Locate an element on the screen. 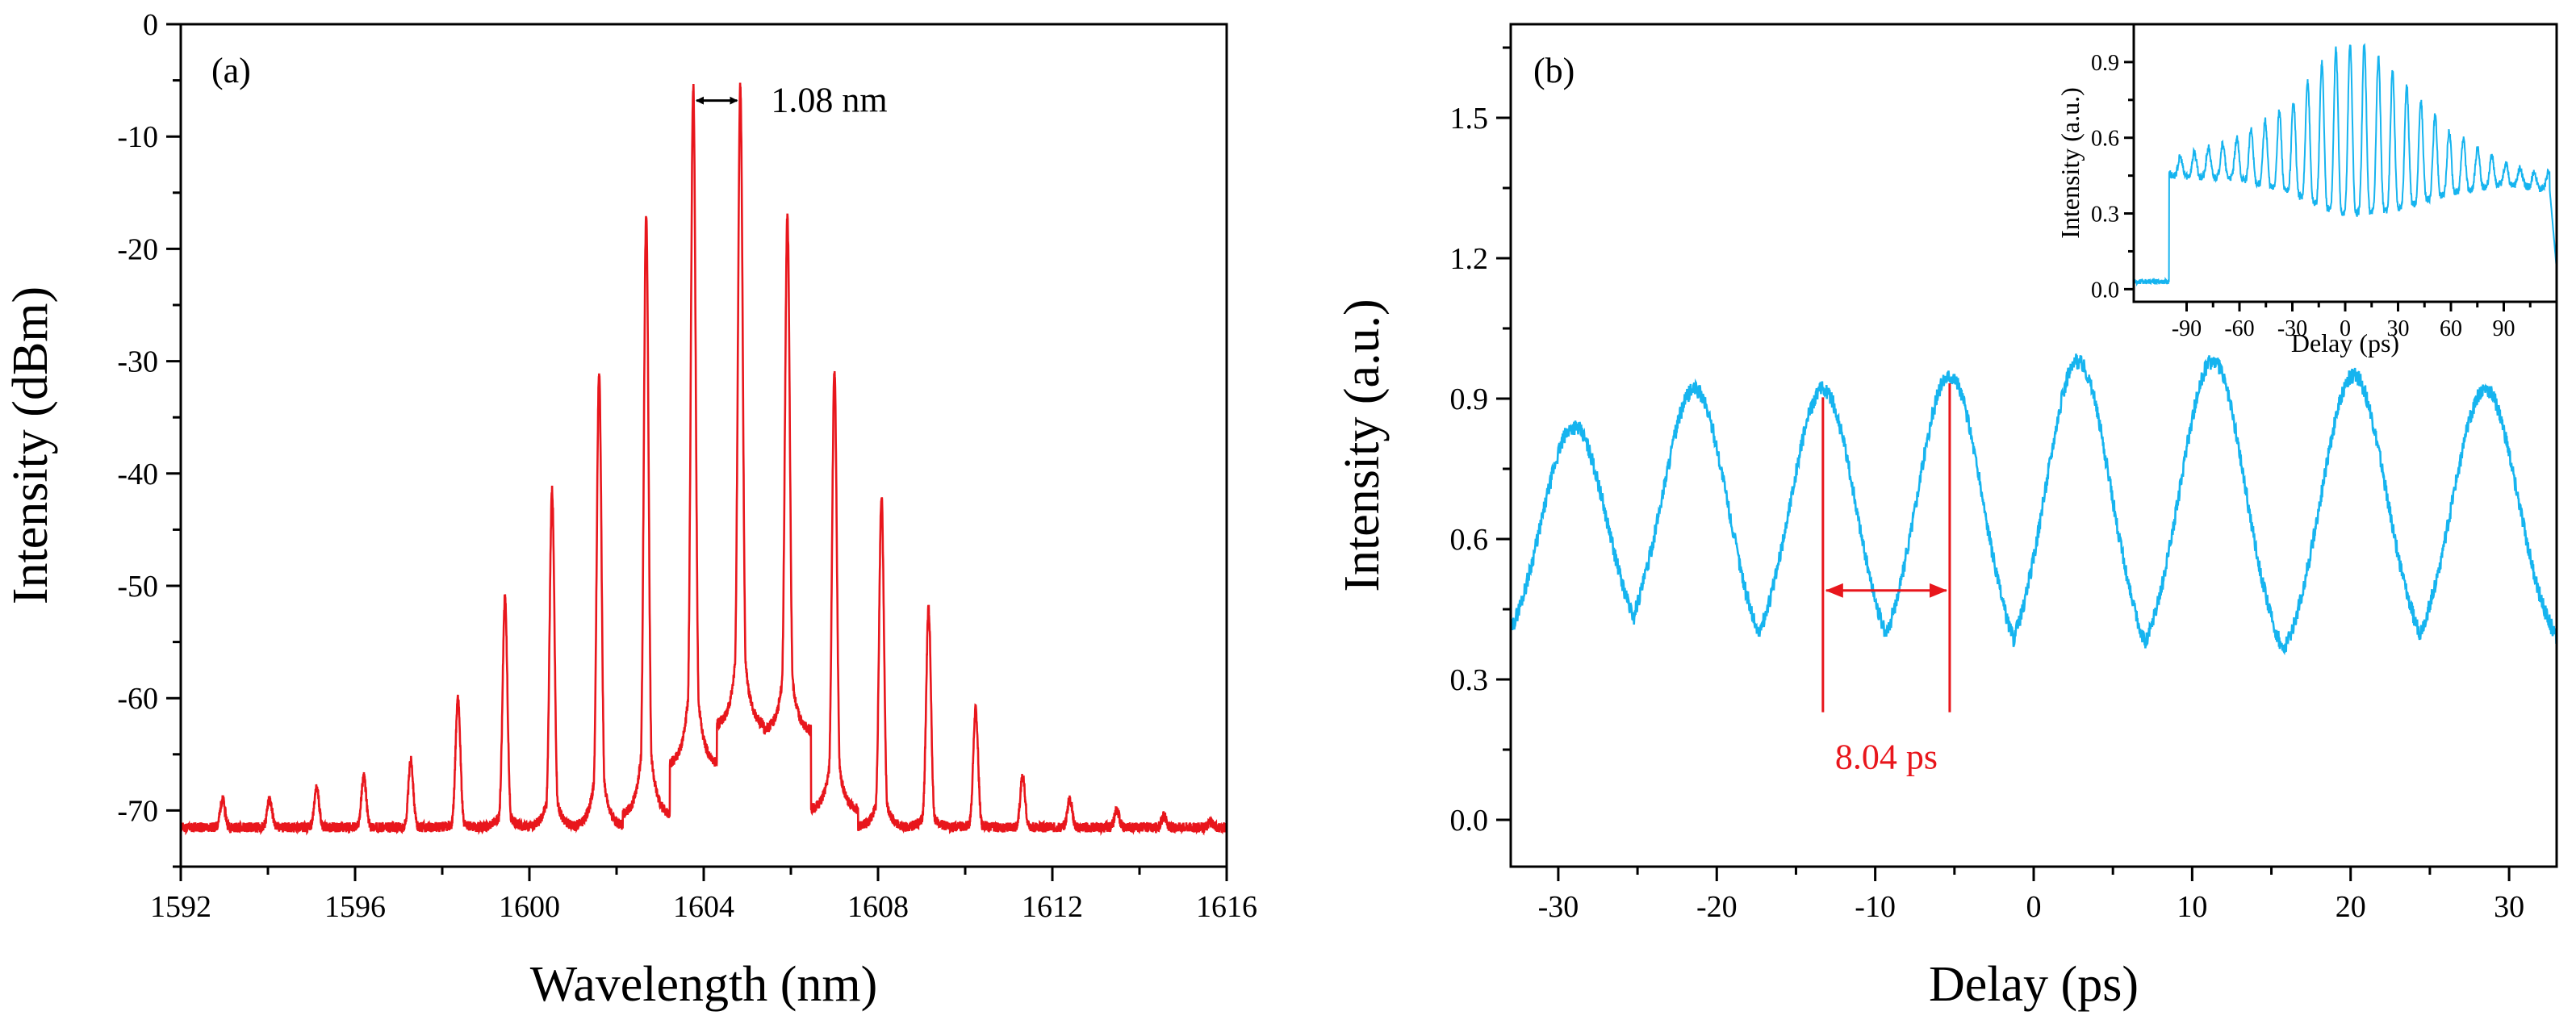  y-tick-label: 0.6 is located at coordinates (1469, 540).